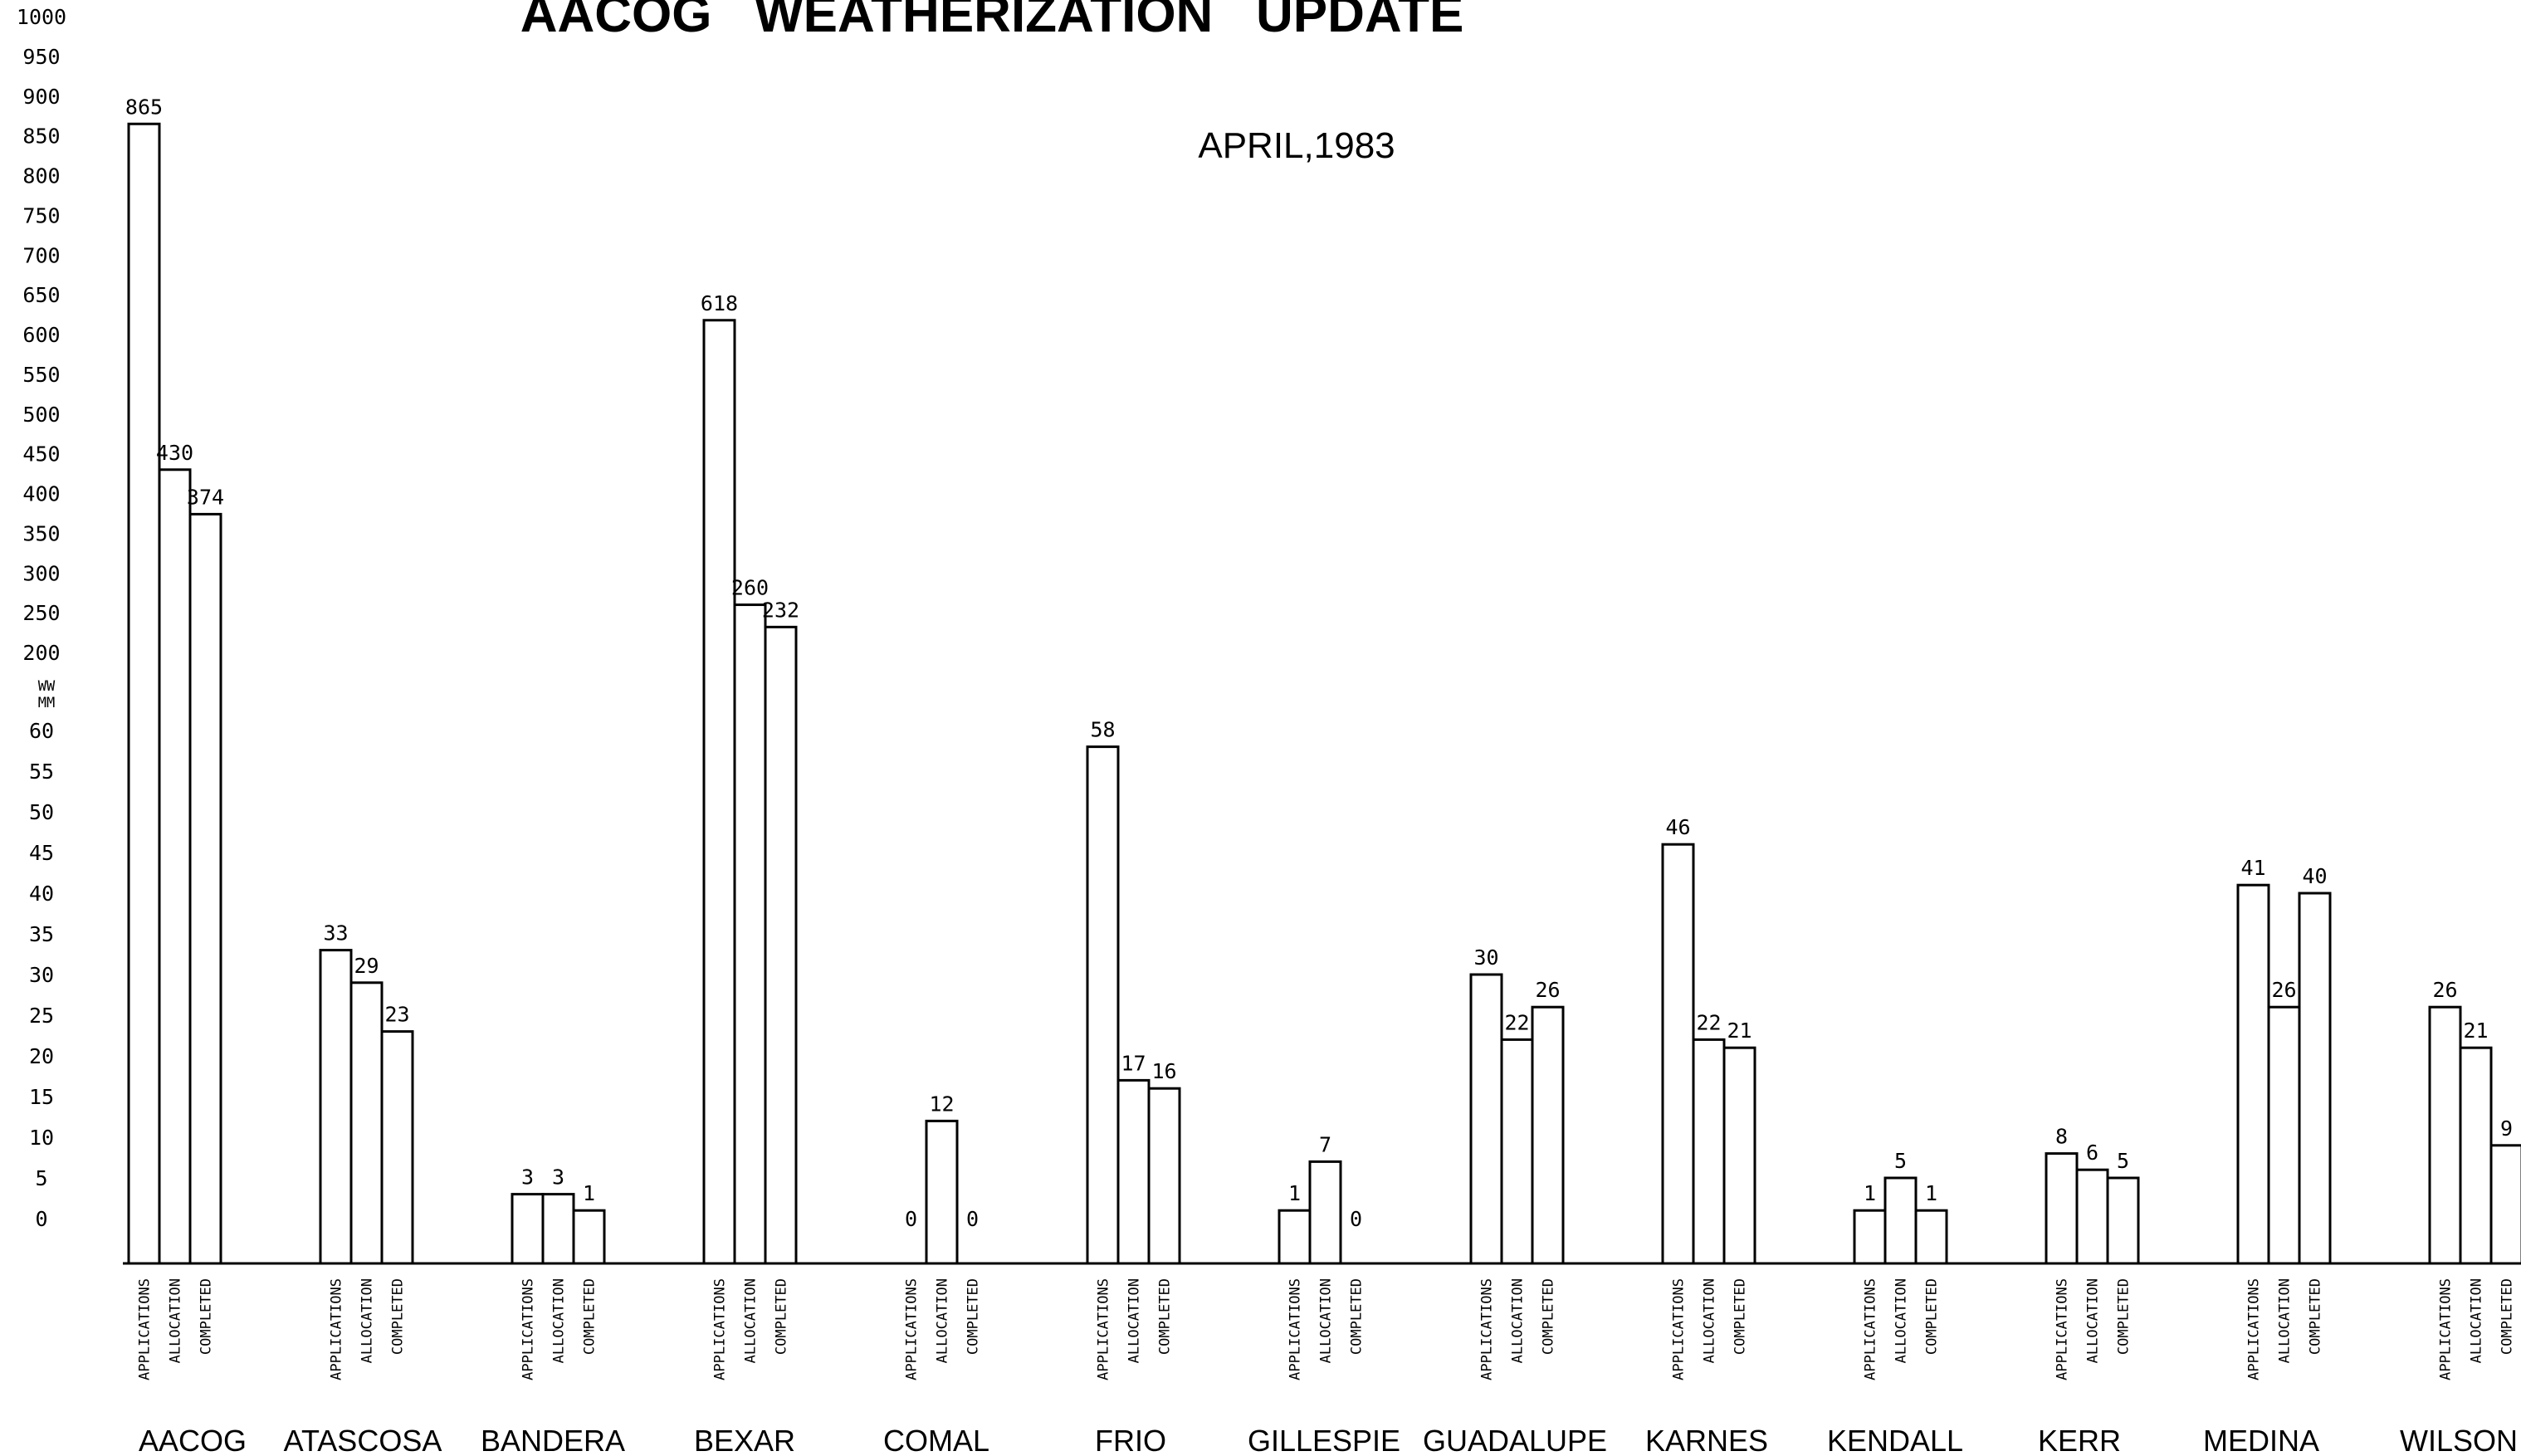  Describe the element at coordinates (2459, 1440) in the screenshot. I see `category-label: WILSON` at that location.